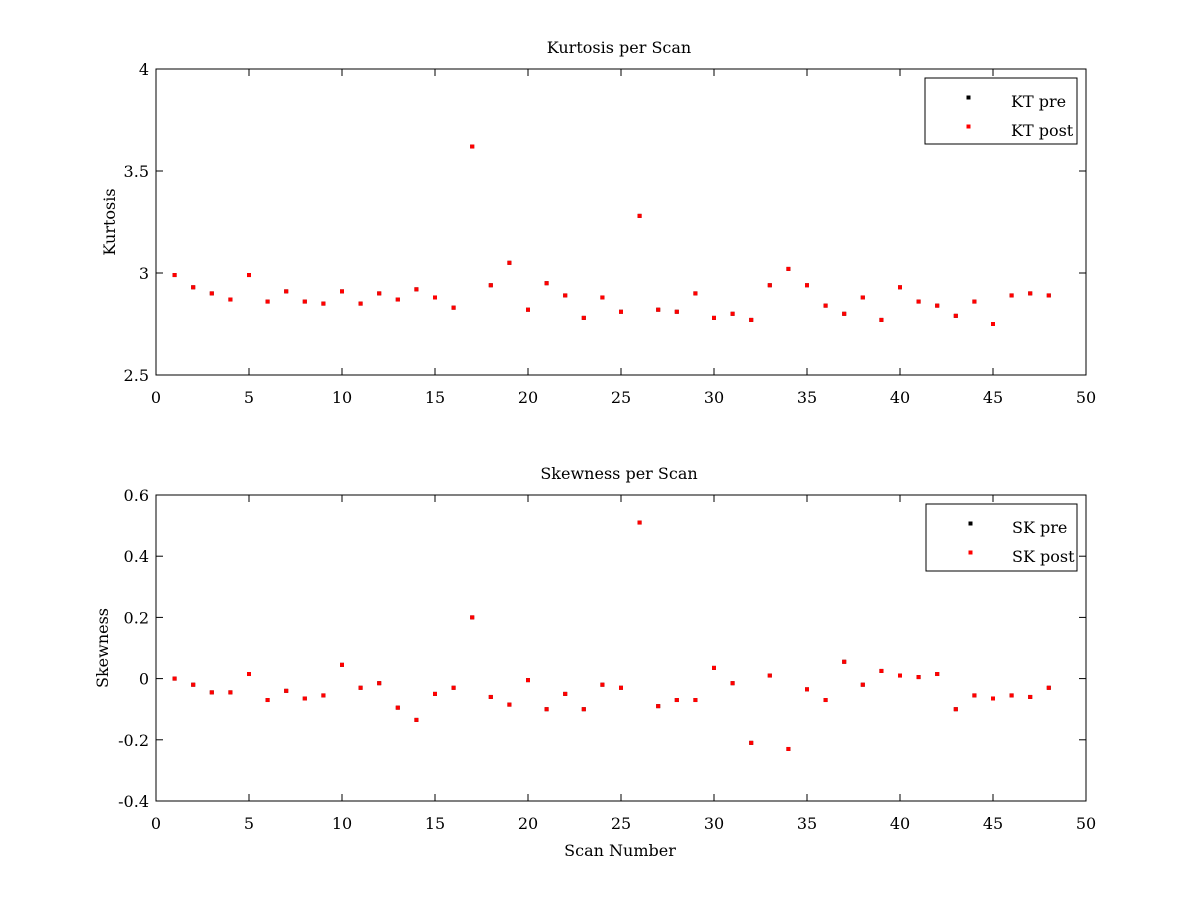 The width and height of the screenshot is (1200, 900). What do you see at coordinates (968, 126) in the screenshot?
I see `legend-marker-post` at bounding box center [968, 126].